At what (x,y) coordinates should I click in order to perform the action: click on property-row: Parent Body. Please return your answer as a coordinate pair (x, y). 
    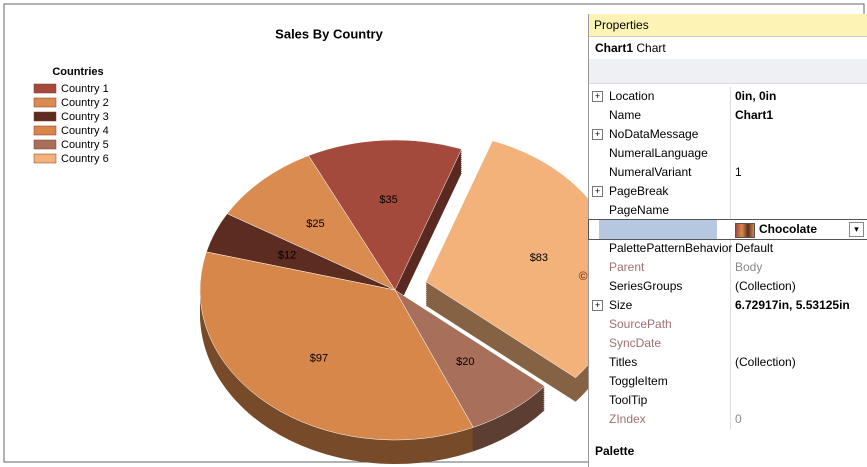
    Looking at the image, I should click on (728, 267).